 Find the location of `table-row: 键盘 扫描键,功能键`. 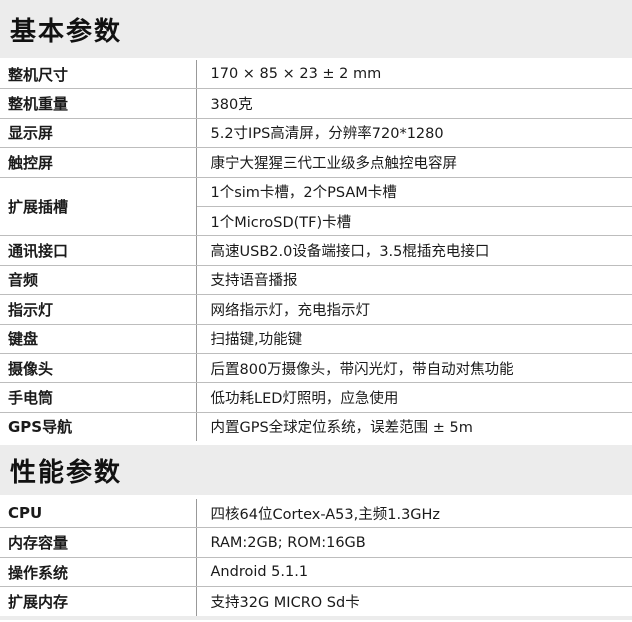

table-row: 键盘 扫描键,功能键 is located at coordinates (316, 339).